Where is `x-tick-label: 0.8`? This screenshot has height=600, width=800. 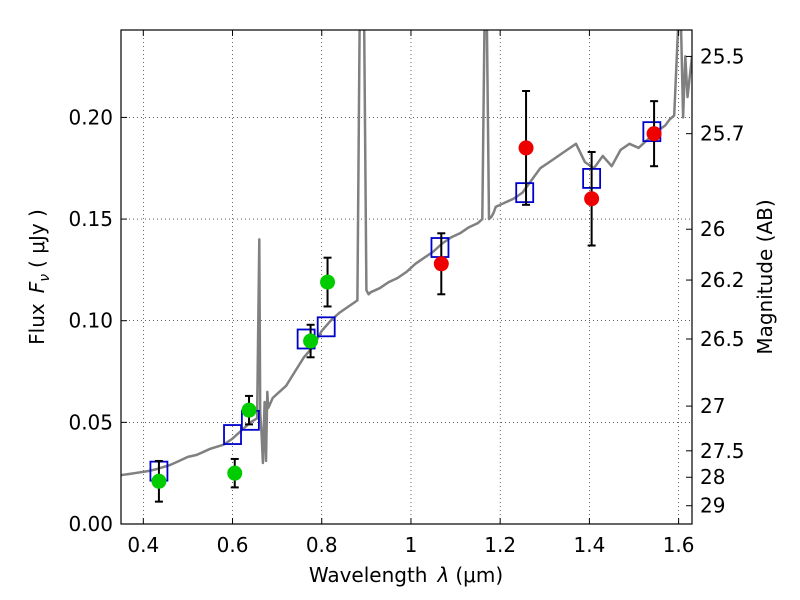
x-tick-label: 0.8 is located at coordinates (322, 545).